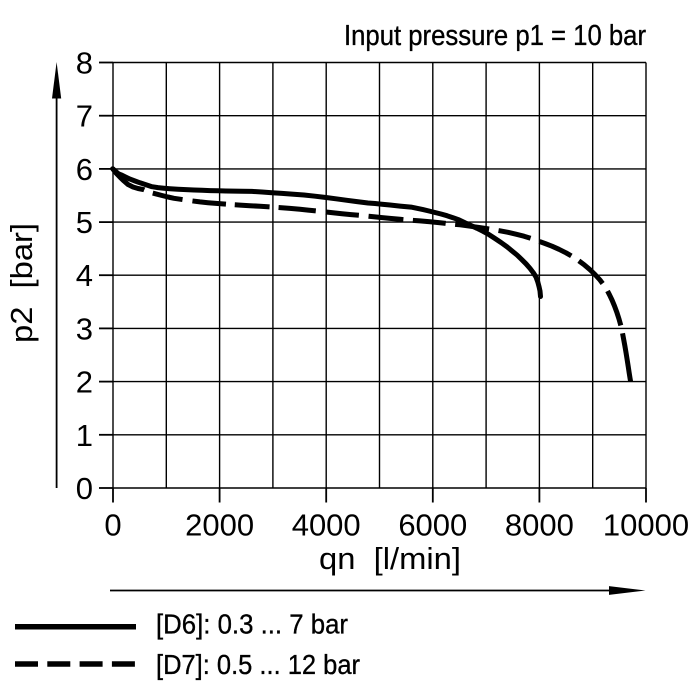 The height and width of the screenshot is (700, 700). Describe the element at coordinates (646, 525) in the screenshot. I see `svg-text: 10000` at that location.